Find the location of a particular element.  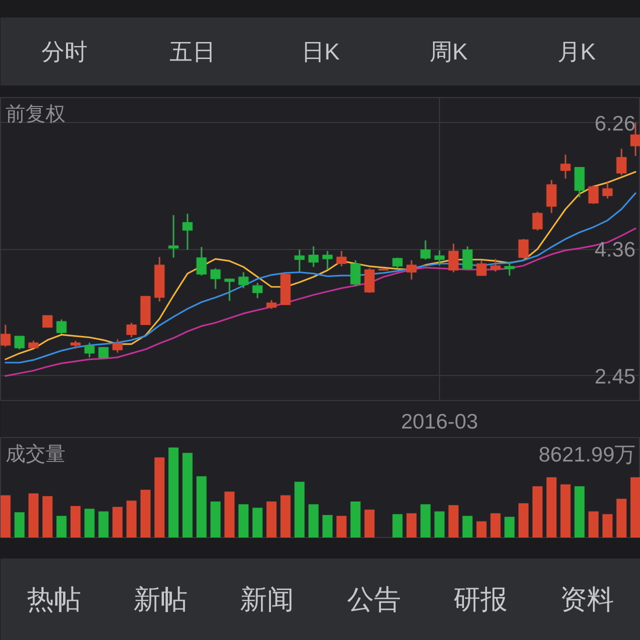

text: 新帖 is located at coordinates (161, 599).